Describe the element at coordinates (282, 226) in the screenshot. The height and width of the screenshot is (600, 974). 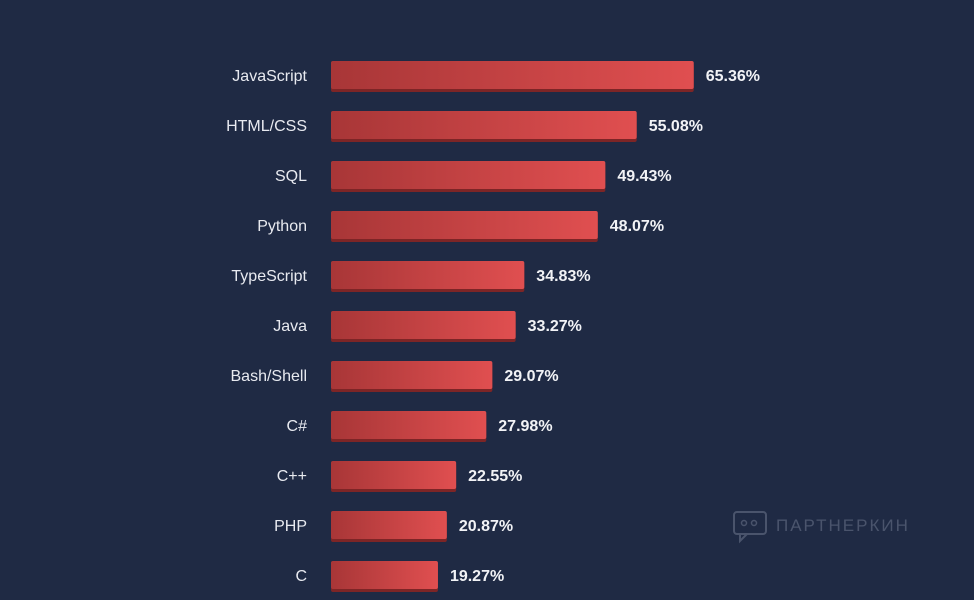
I see `category-label: Python` at that location.